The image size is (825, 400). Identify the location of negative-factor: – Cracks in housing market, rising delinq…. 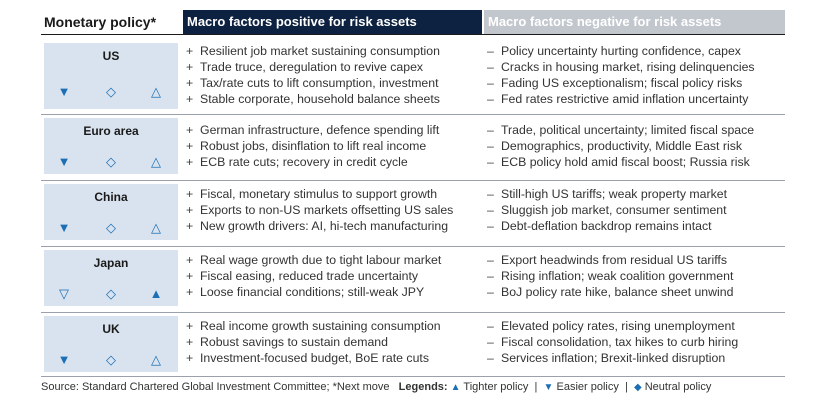
(621, 67).